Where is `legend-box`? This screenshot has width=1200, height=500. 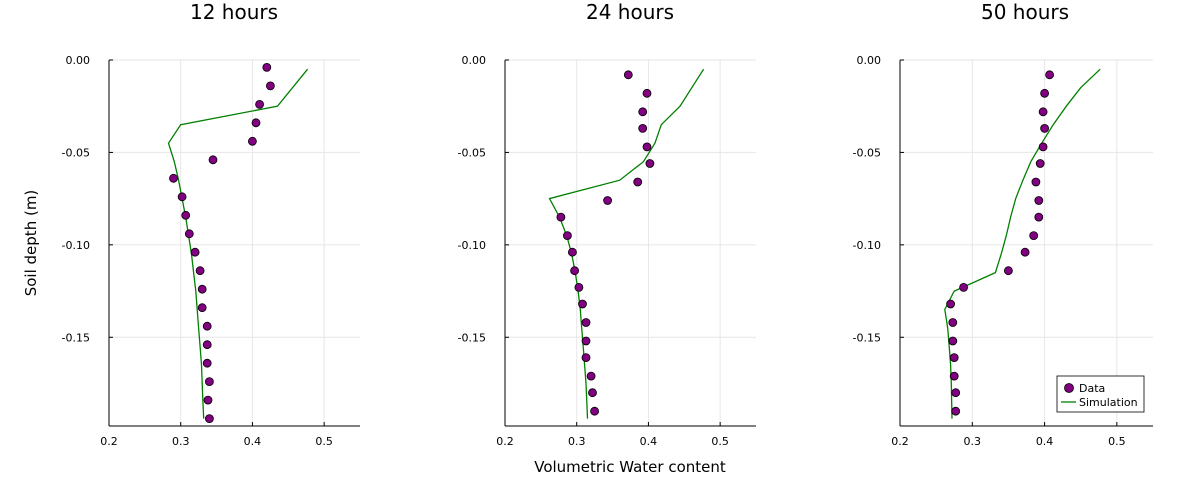
legend-box is located at coordinates (1100, 394).